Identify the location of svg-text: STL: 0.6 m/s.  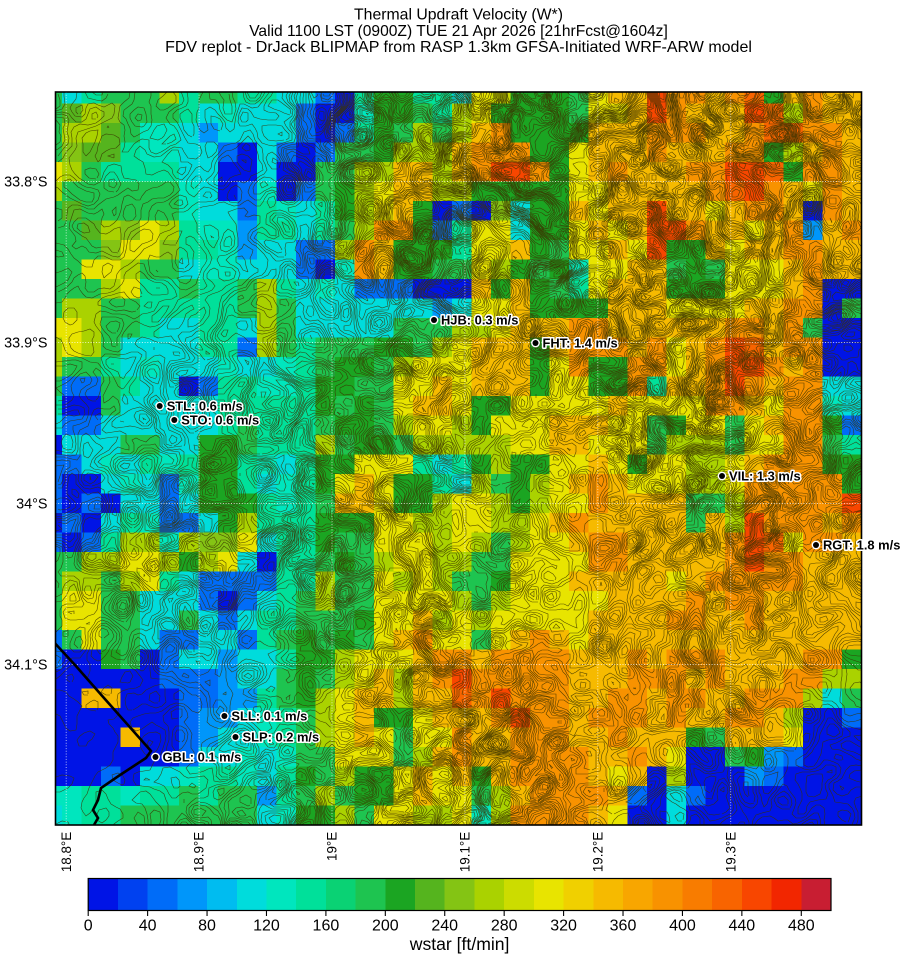
(205, 406).